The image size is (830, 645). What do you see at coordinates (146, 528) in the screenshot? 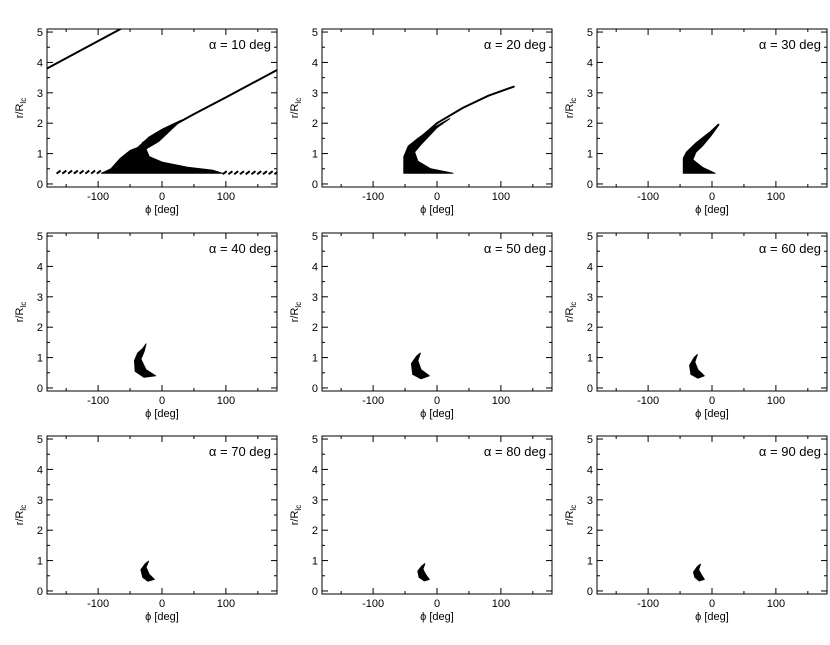
I see `panel-7: -100 0 100 0 1 2 3 4 5 ϕ [deg] r/Rlc α = 70 deg` at bounding box center [146, 528].